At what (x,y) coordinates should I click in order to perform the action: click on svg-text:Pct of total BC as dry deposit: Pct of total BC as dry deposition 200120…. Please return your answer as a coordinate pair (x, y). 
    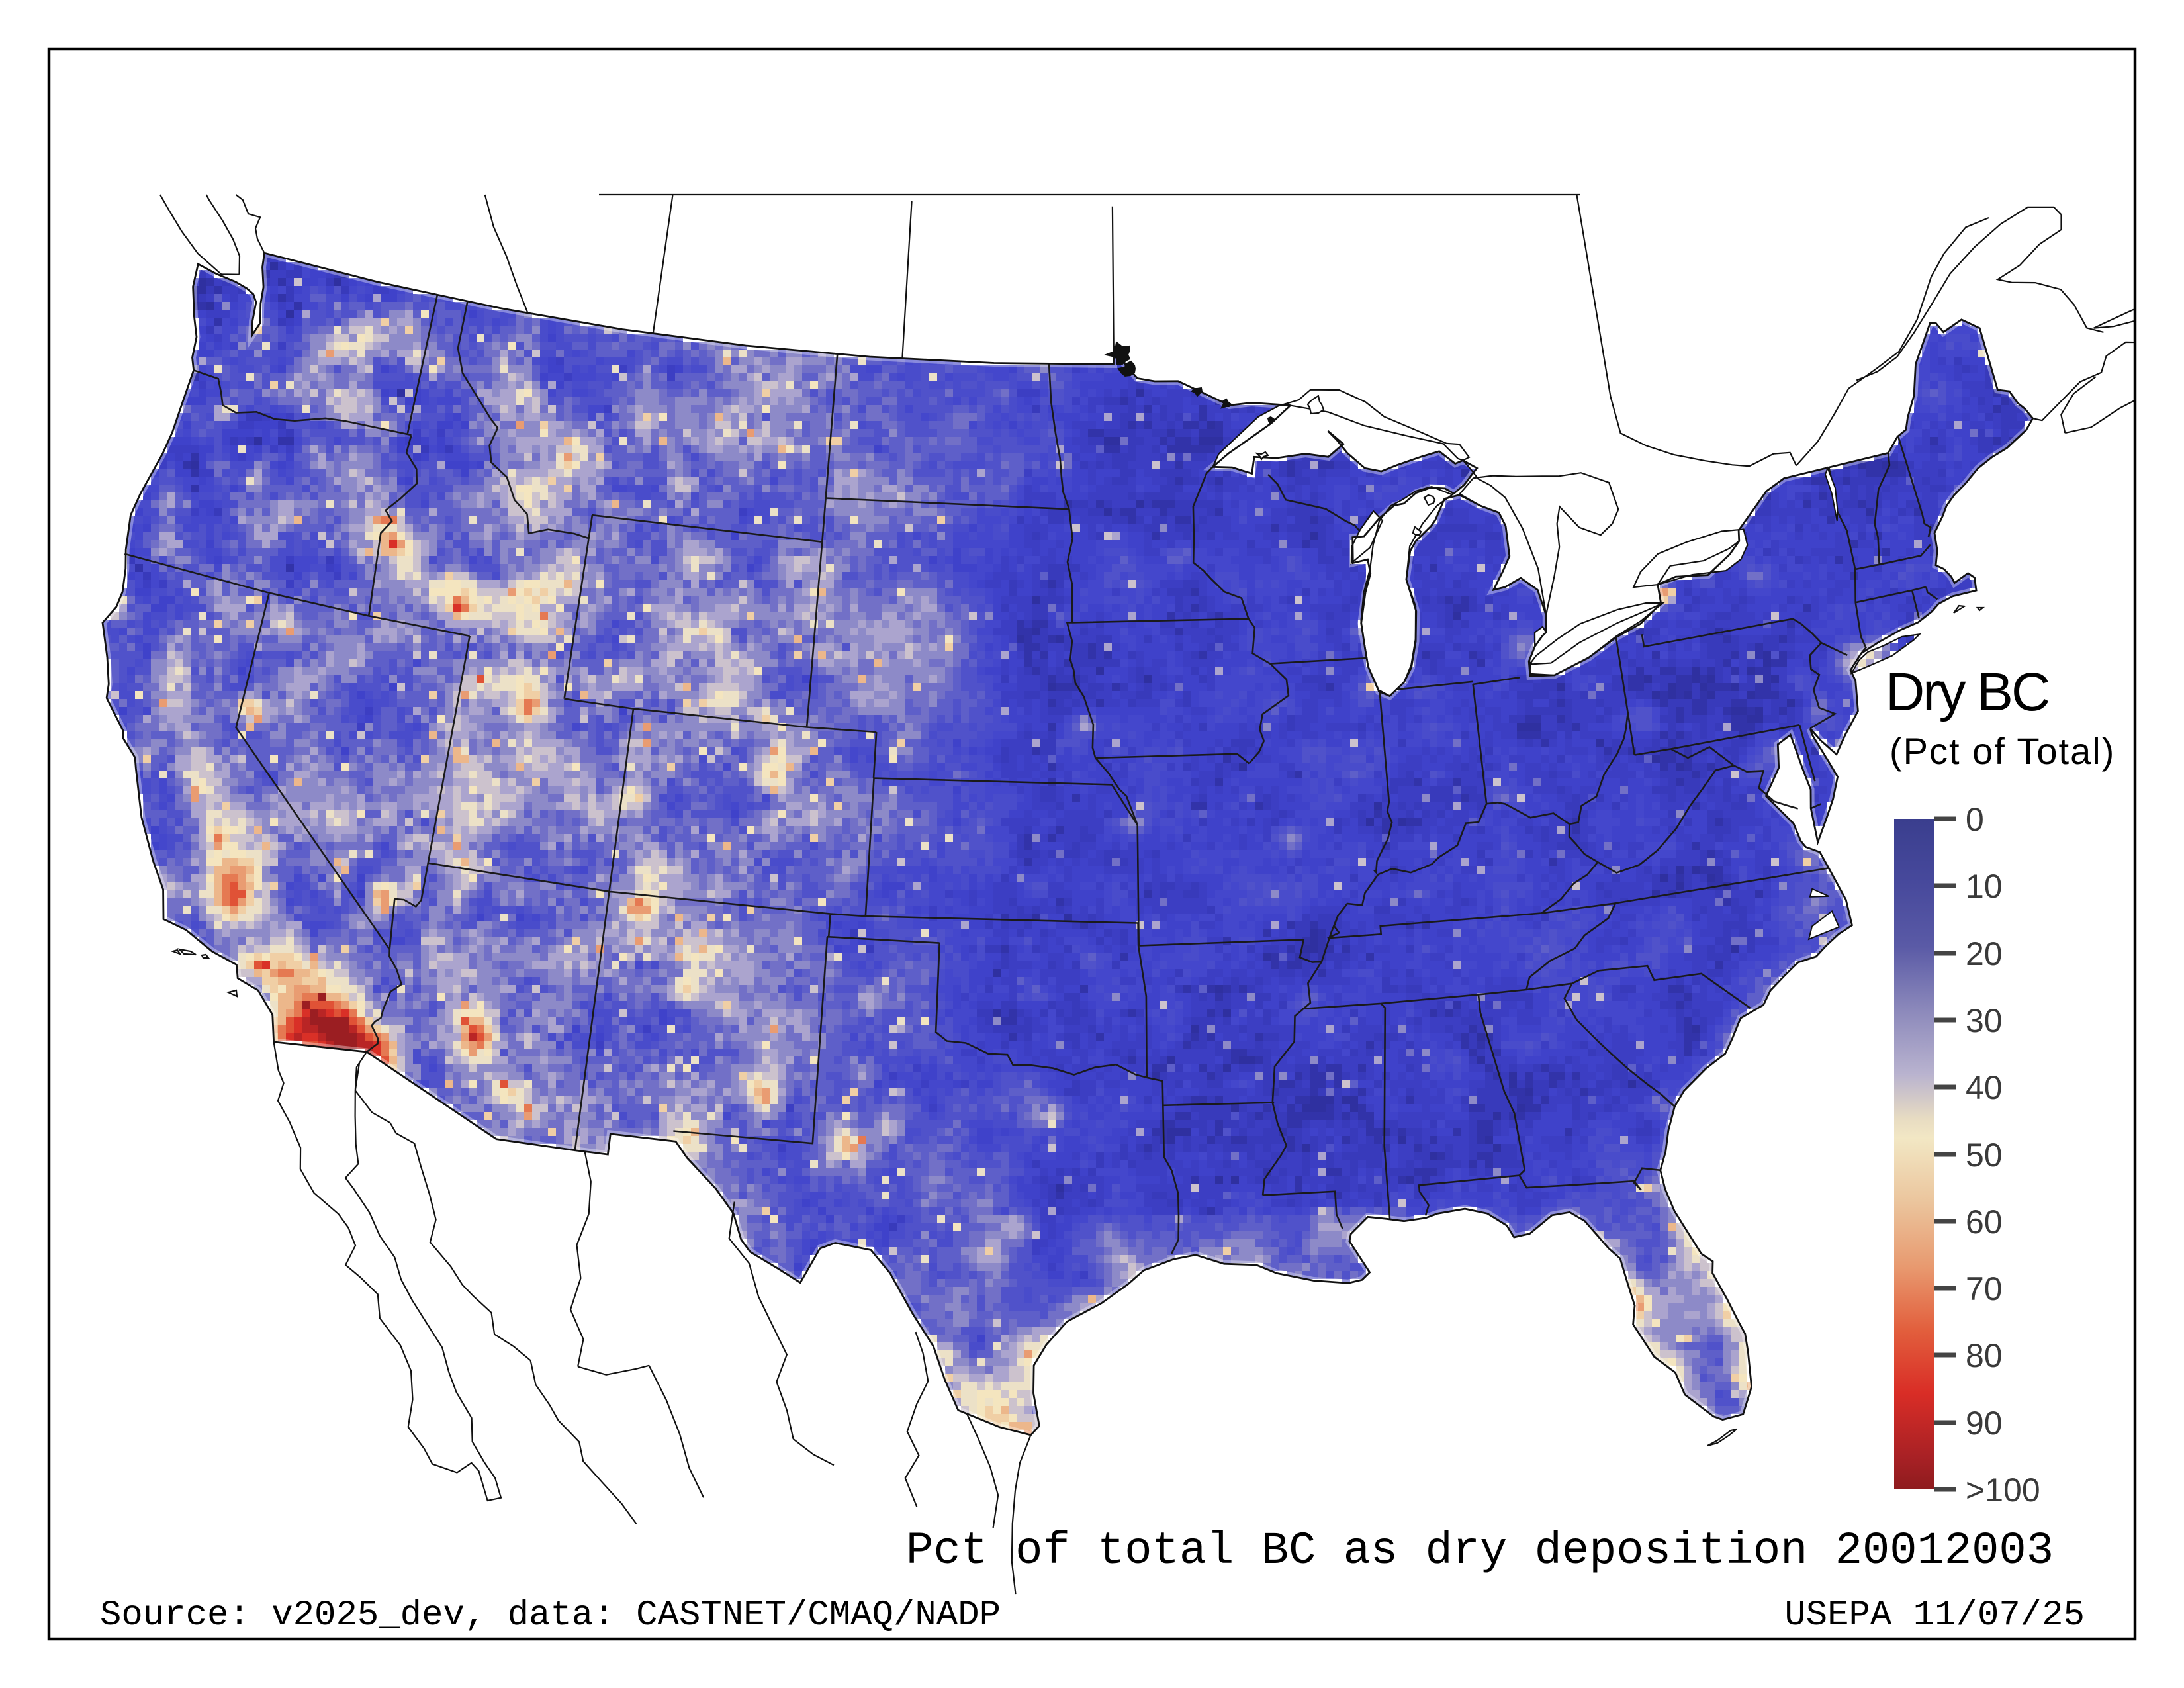
    Looking at the image, I should click on (1480, 1551).